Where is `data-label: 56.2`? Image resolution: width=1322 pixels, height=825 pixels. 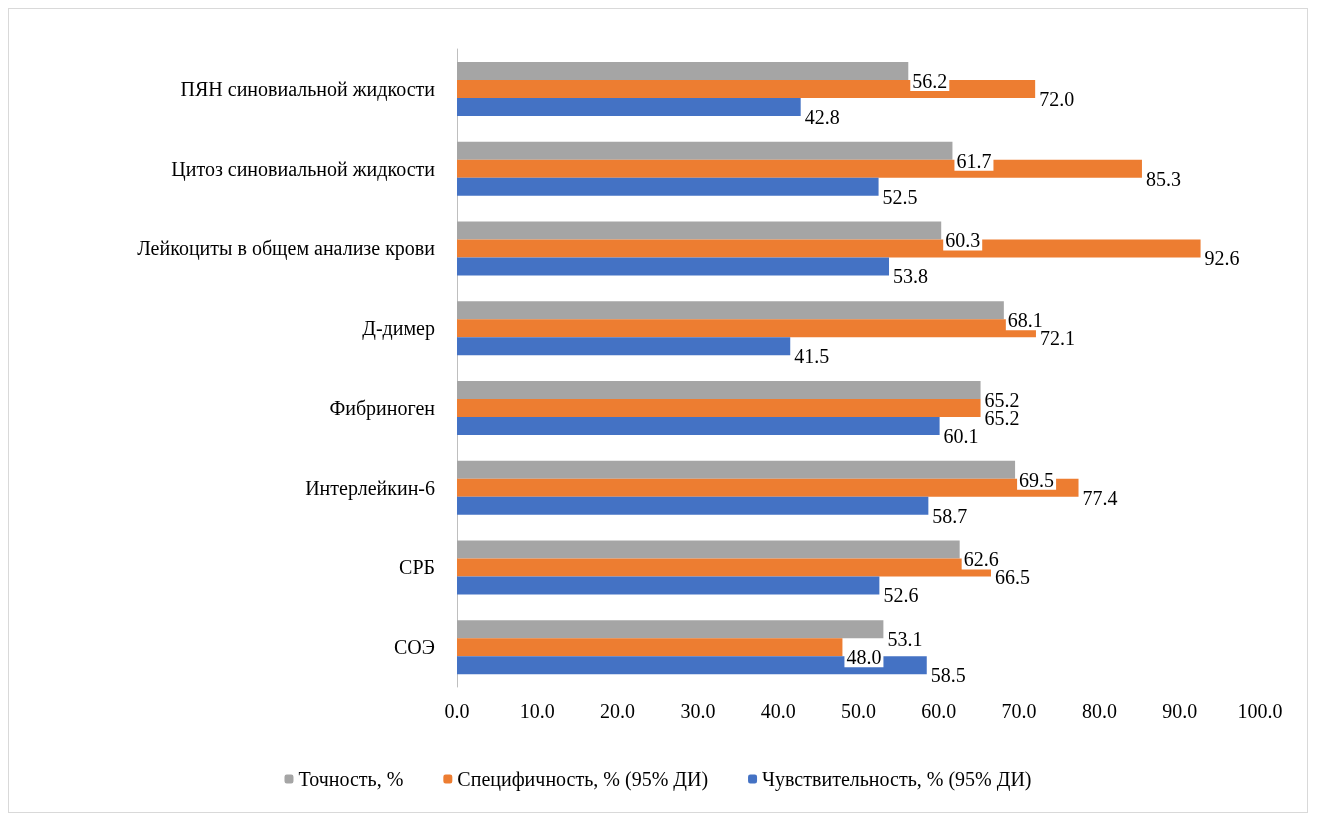
data-label: 56.2 is located at coordinates (930, 80).